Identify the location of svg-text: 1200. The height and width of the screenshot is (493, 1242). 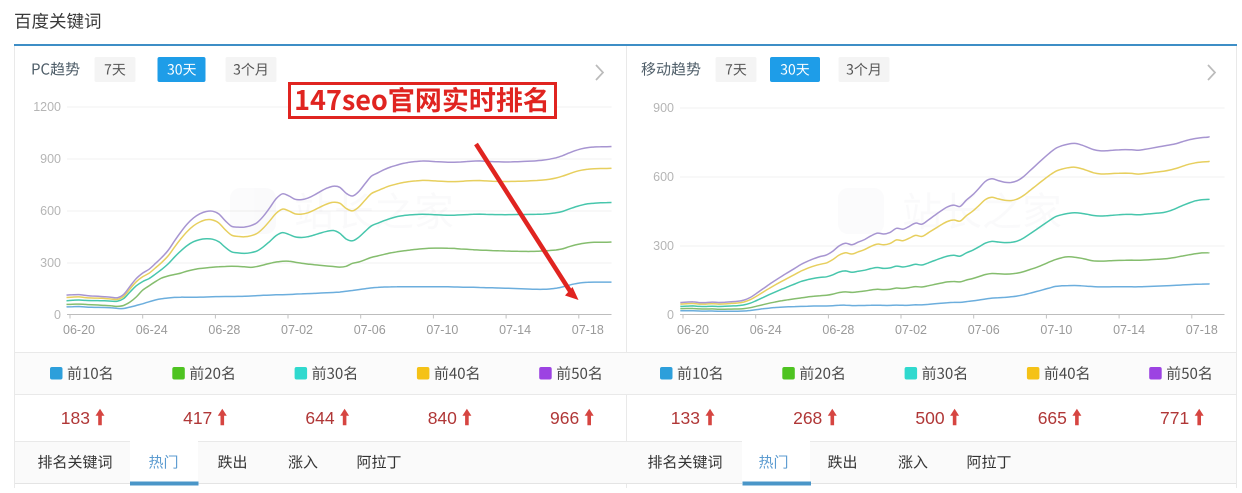
(47, 107).